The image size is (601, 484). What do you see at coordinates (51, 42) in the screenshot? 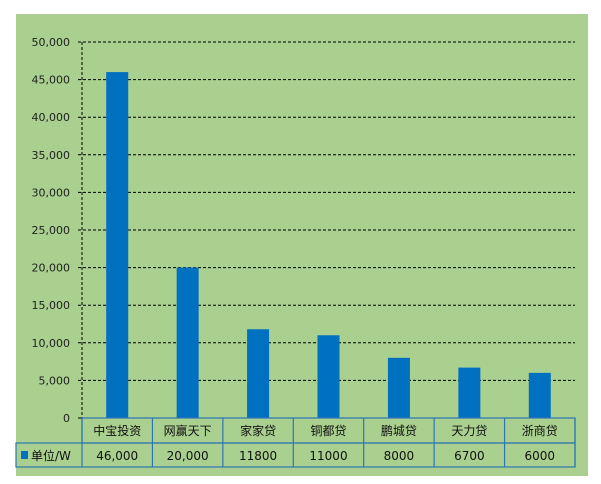
I see `y-tick-label: 50,000` at bounding box center [51, 42].